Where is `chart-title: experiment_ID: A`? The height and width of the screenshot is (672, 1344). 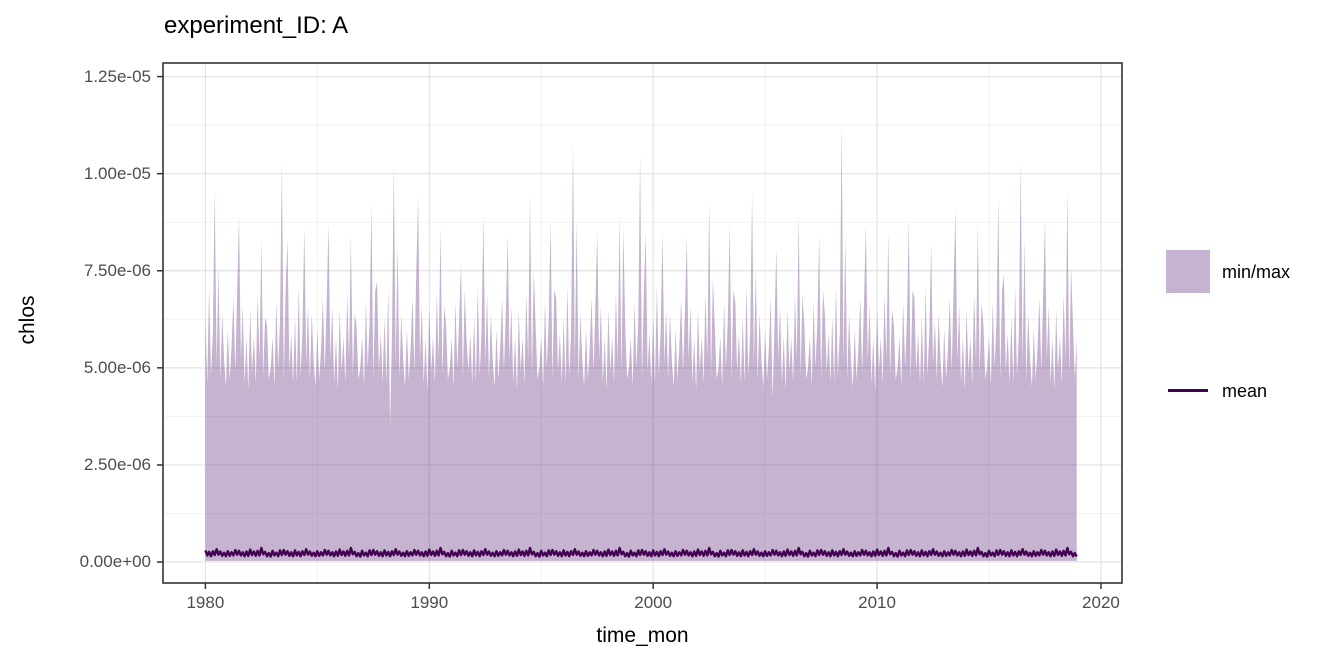 chart-title: experiment_ID: A is located at coordinates (256, 25).